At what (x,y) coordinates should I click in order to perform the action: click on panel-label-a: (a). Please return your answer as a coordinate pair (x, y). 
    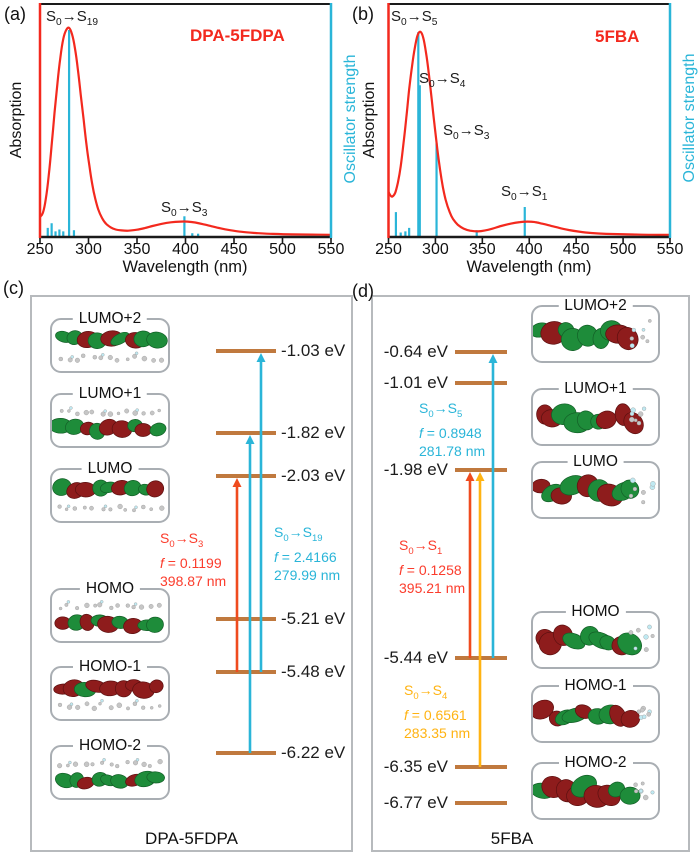
    Looking at the image, I should click on (15, 14).